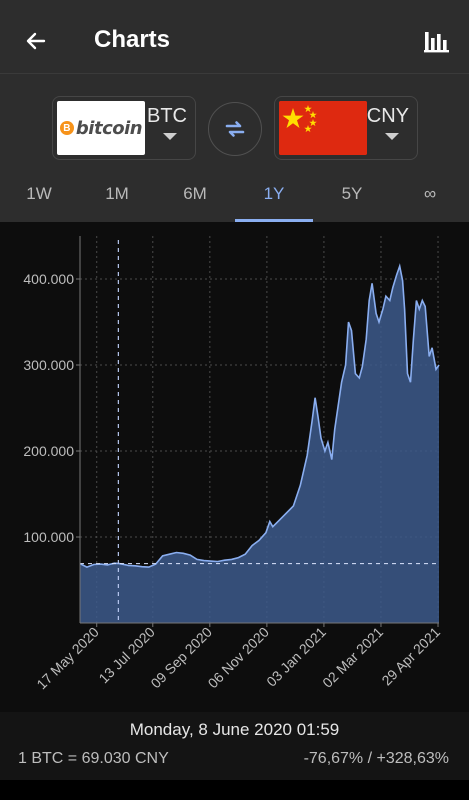  What do you see at coordinates (410, 656) in the screenshot?
I see `x-tick-label: 29 Apr 2021` at bounding box center [410, 656].